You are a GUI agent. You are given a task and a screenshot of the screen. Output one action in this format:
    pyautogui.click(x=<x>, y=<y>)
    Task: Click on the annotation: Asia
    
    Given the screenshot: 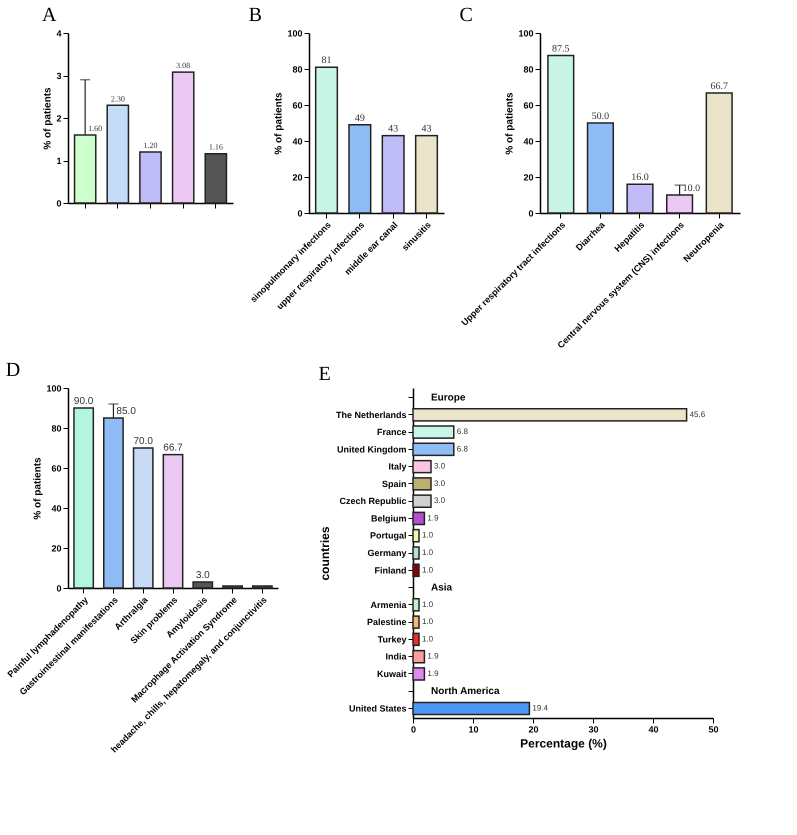 What is the action you would take?
    pyautogui.click(x=442, y=588)
    